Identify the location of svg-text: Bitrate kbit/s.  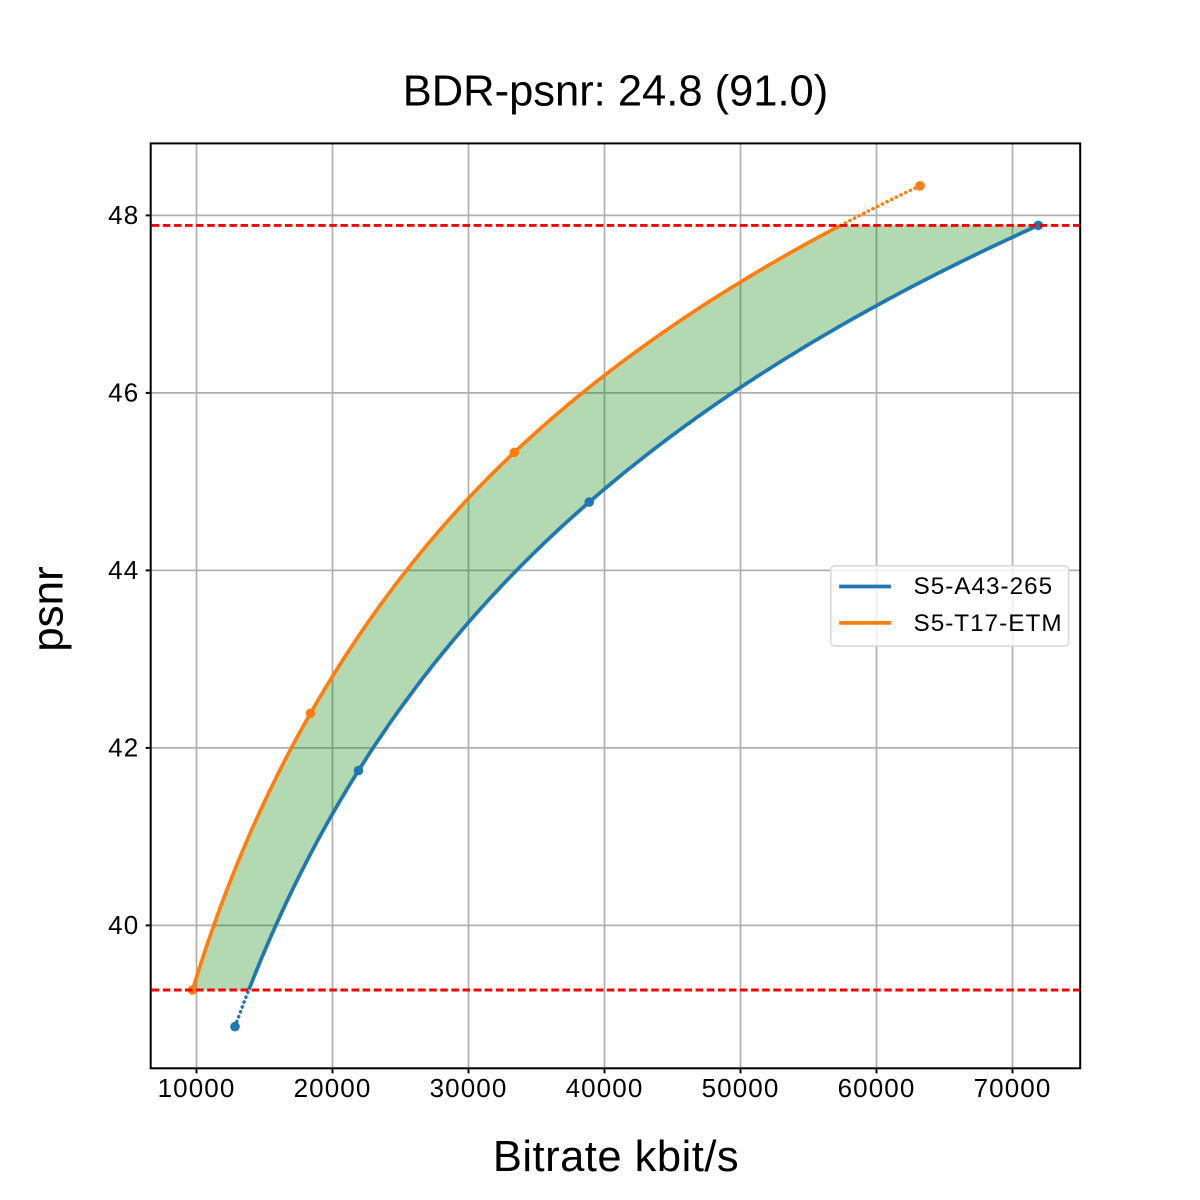
(616, 1157).